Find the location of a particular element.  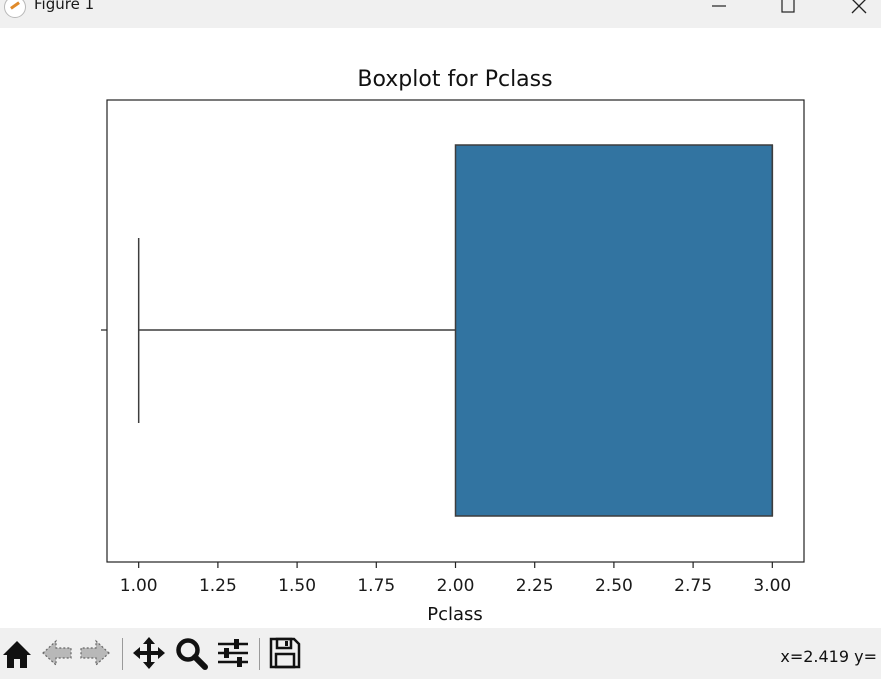

navigation-toolbar: x=2.419 y= is located at coordinates (440, 653).